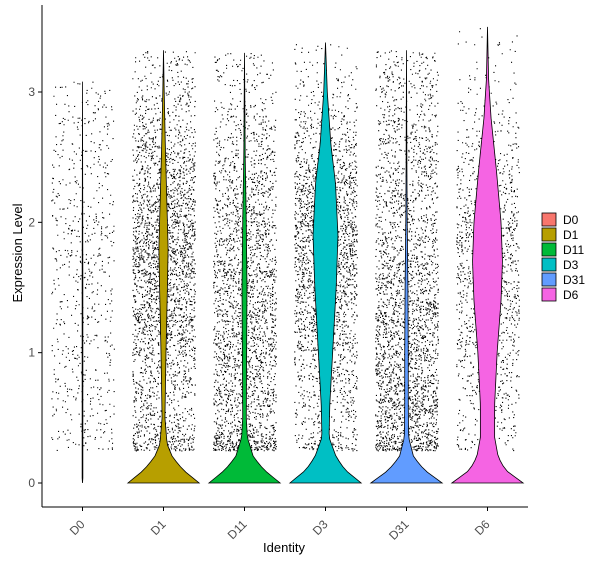 This screenshot has width=600, height=568. I want to click on y-tick-label: 3, so click(31, 92).